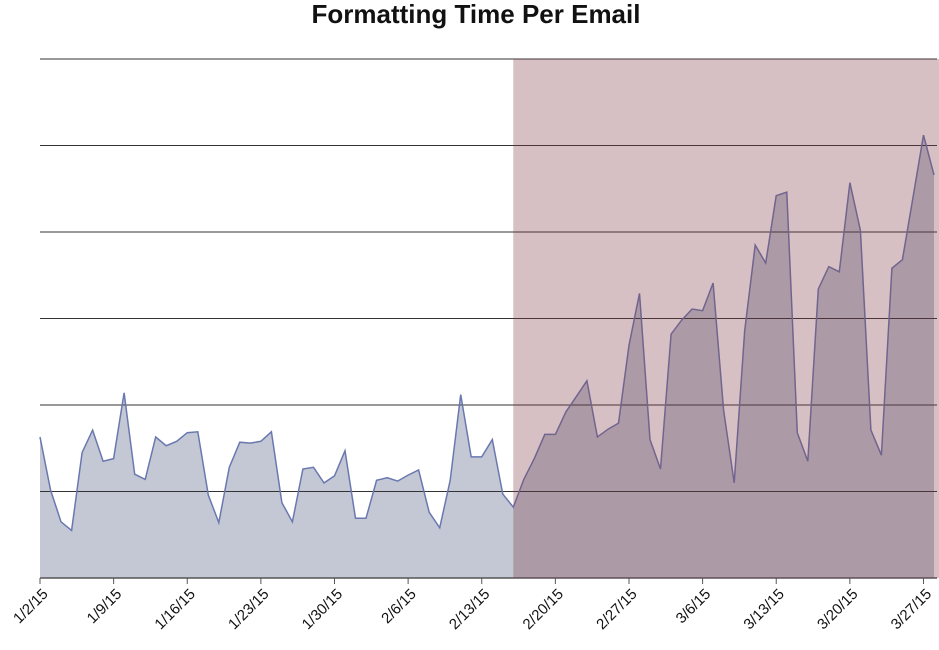 The width and height of the screenshot is (939, 650). I want to click on x-tick-label: 2/20/15, so click(543, 609).